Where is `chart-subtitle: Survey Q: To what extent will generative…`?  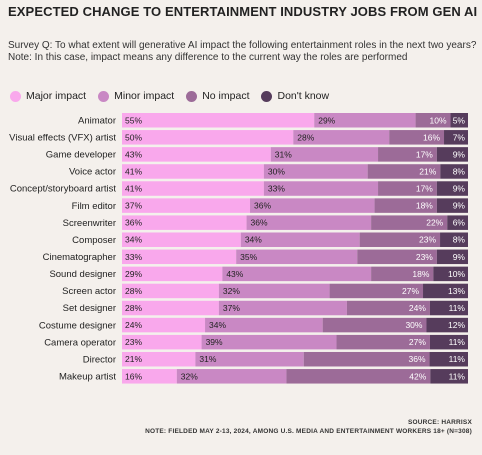 chart-subtitle: Survey Q: To what extent will generative… is located at coordinates (242, 51).